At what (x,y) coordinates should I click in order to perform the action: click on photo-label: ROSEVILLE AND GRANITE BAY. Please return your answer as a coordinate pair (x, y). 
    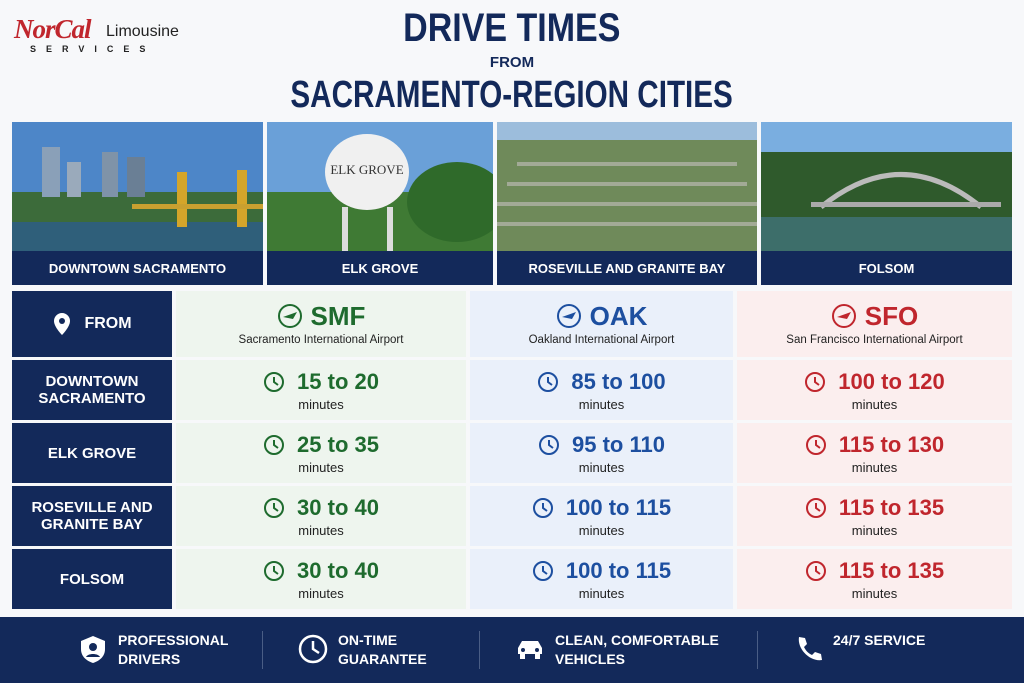
    Looking at the image, I should click on (627, 268).